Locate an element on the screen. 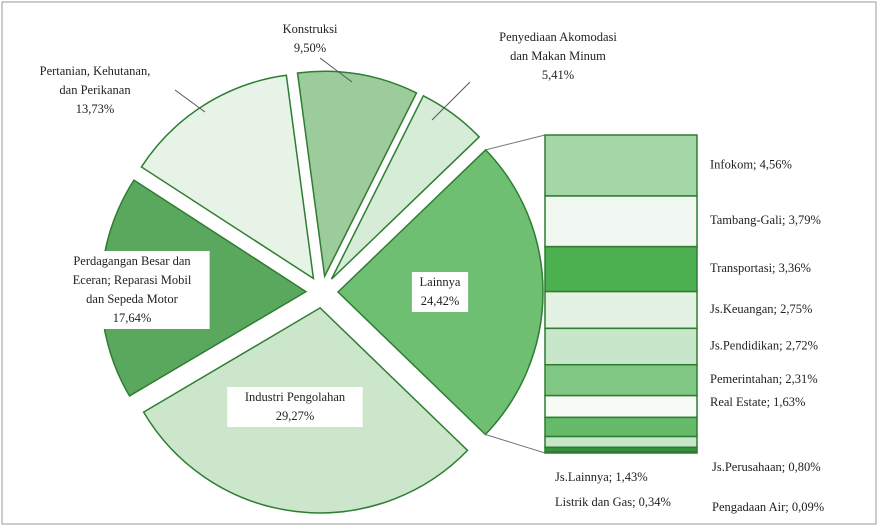  slice-value-label: 9,50% is located at coordinates (310, 48).